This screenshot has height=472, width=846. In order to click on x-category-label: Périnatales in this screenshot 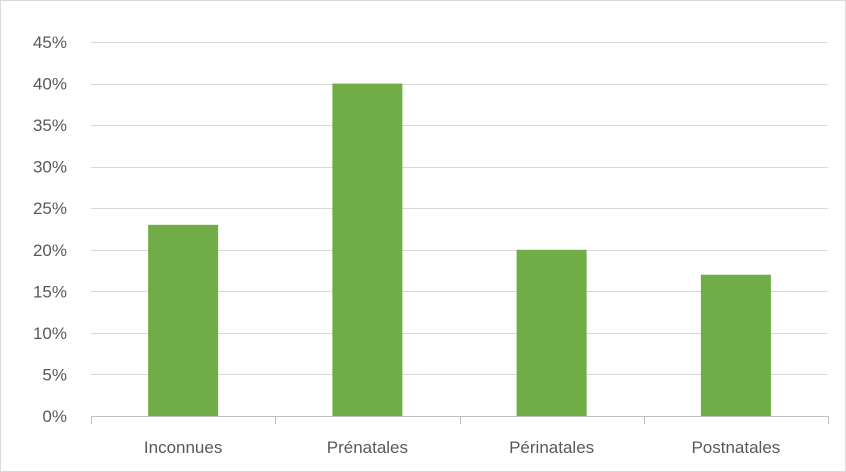, I will do `click(551, 447)`.